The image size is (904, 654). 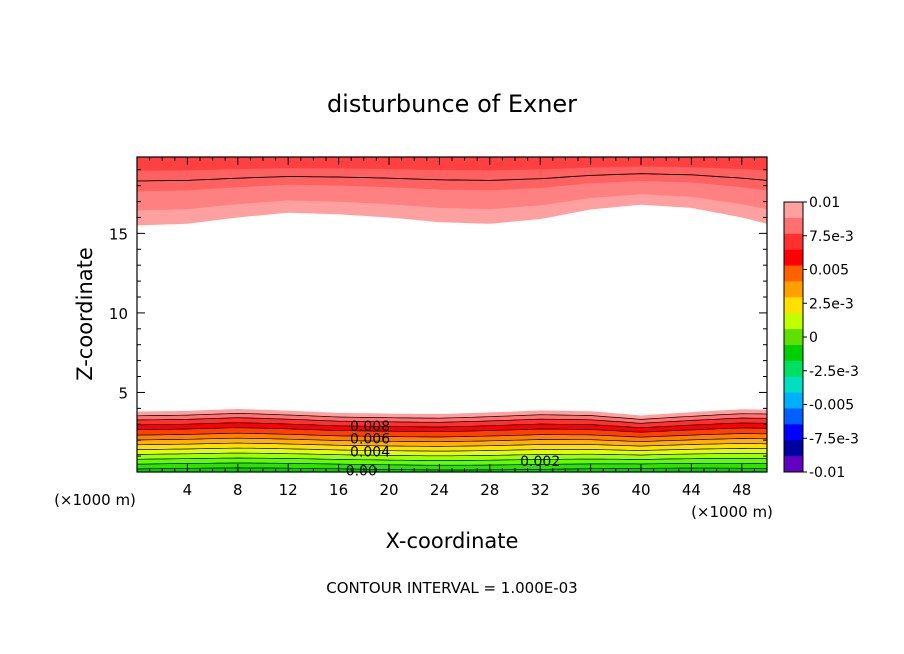 I want to click on y-tick-label: 5, so click(x=123, y=393).